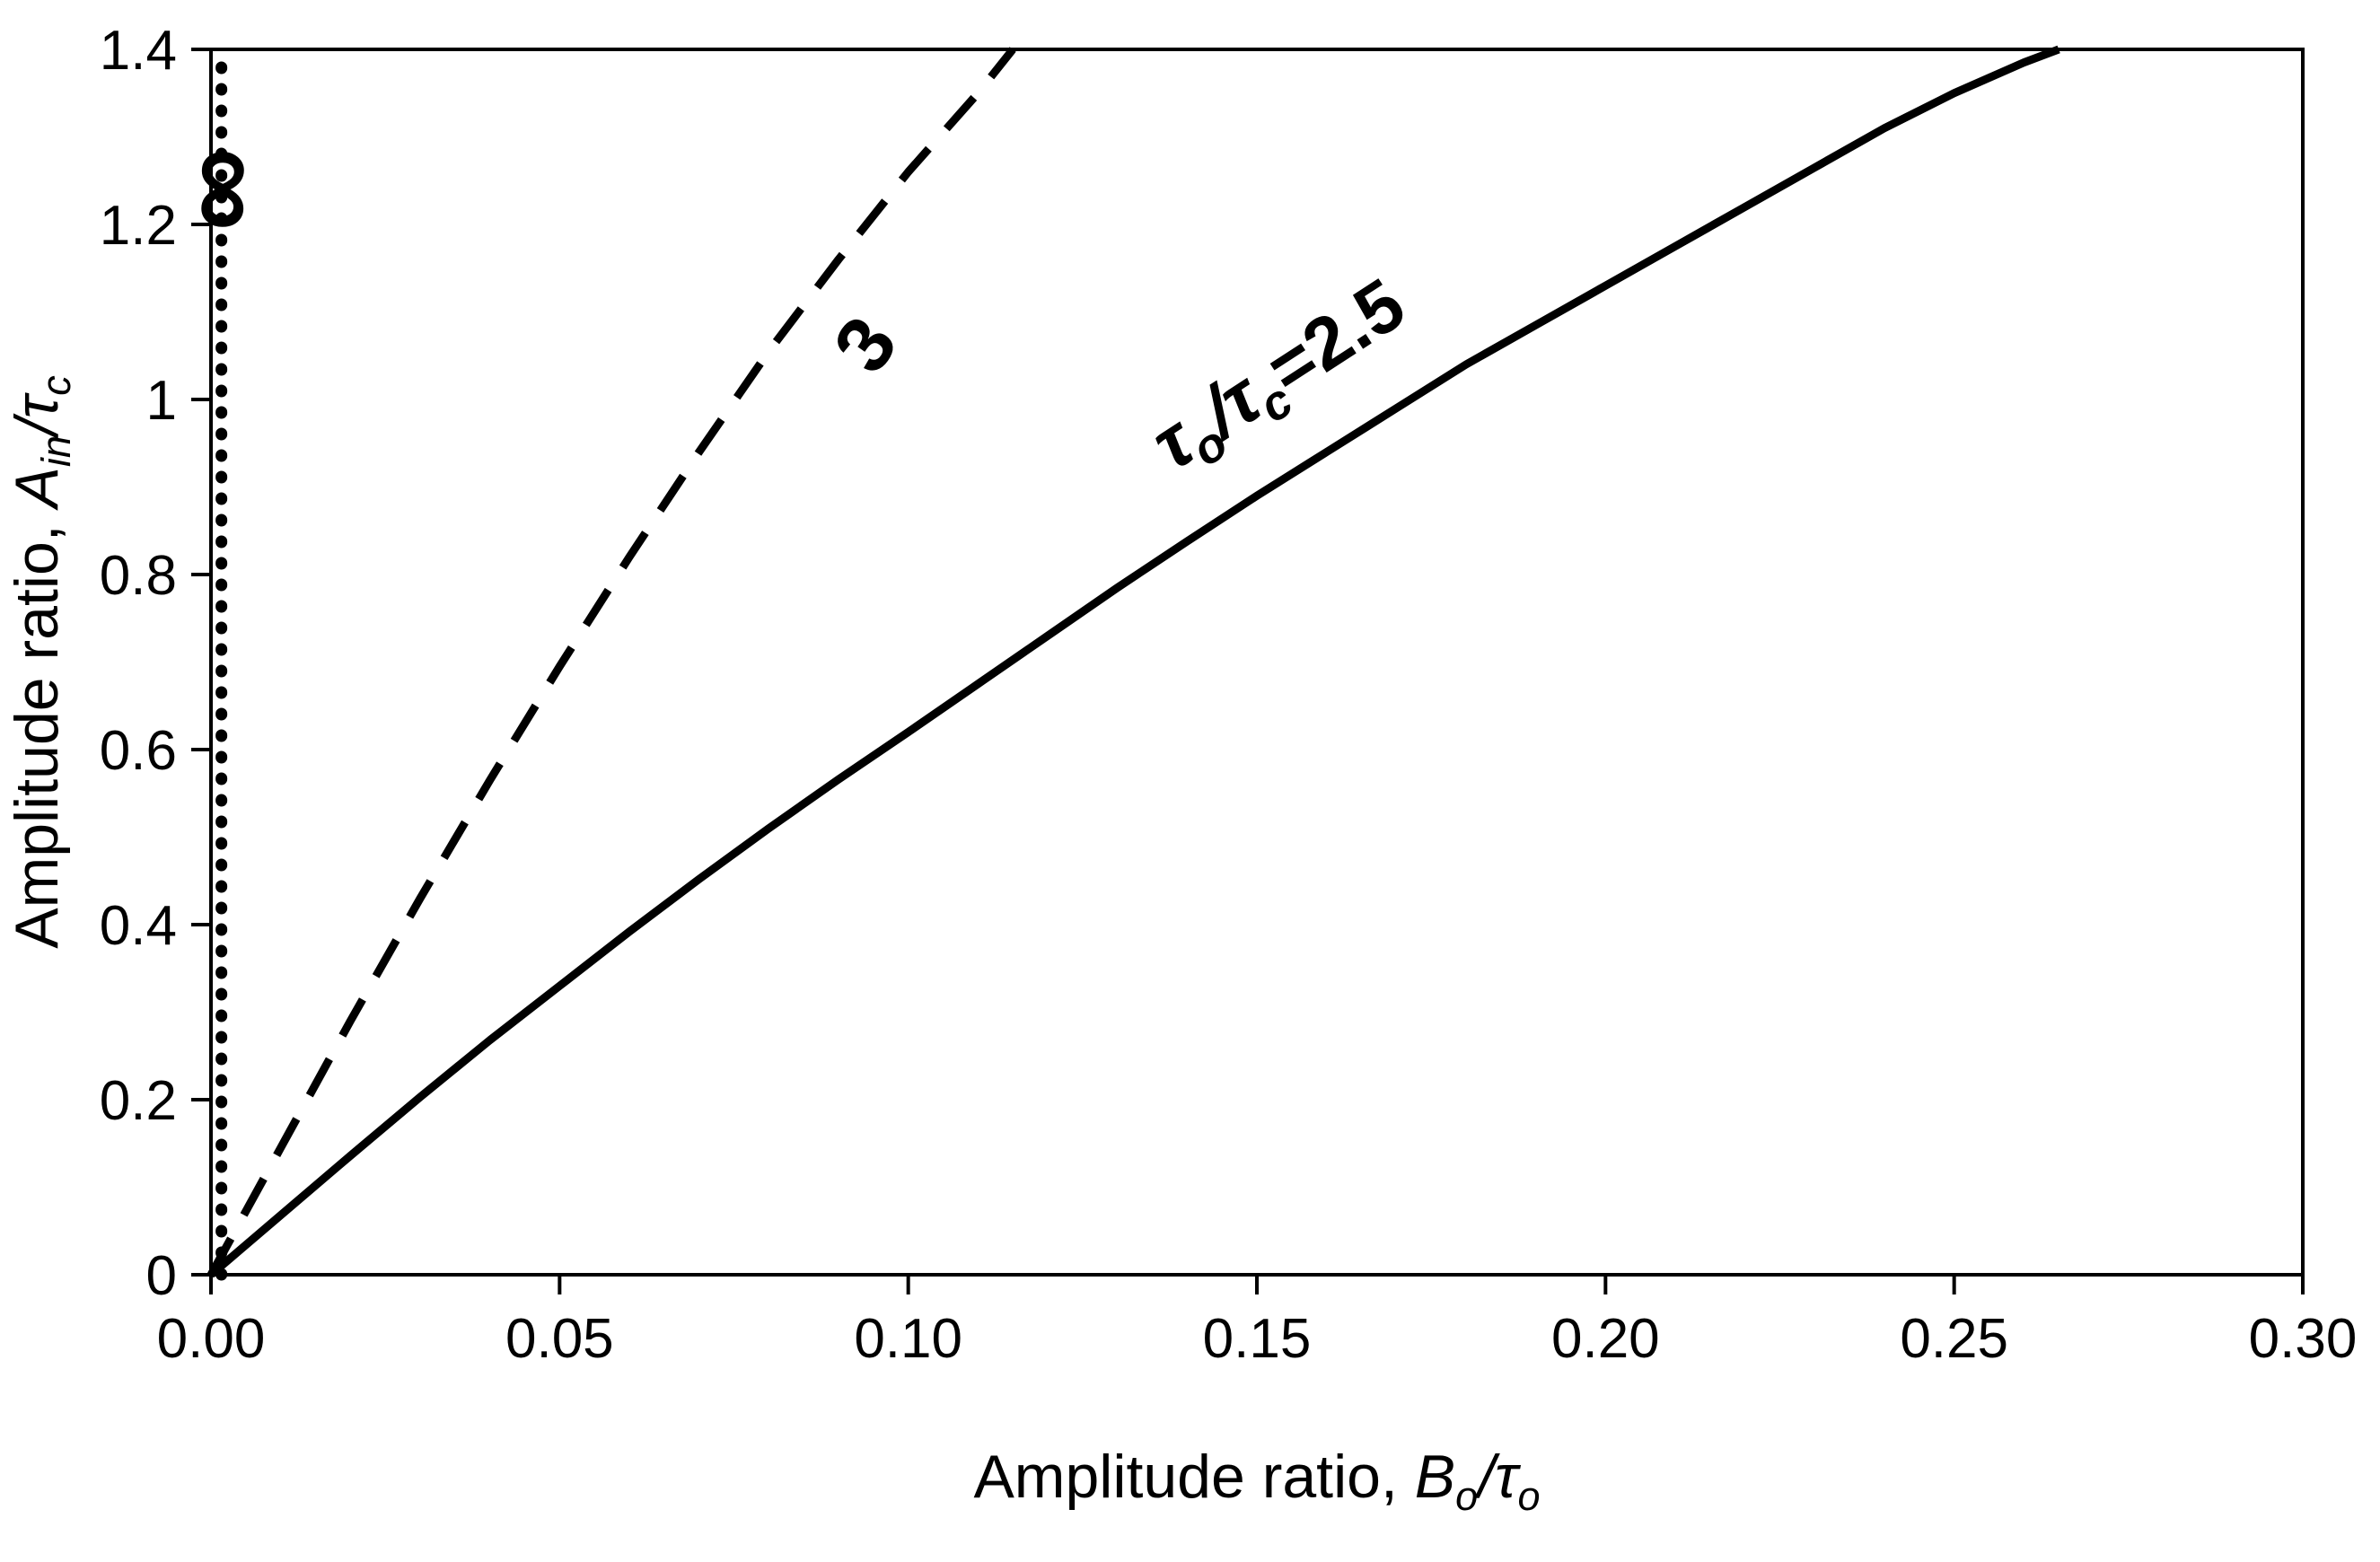  I want to click on x-tick-label: 0.25, so click(1954, 1339).